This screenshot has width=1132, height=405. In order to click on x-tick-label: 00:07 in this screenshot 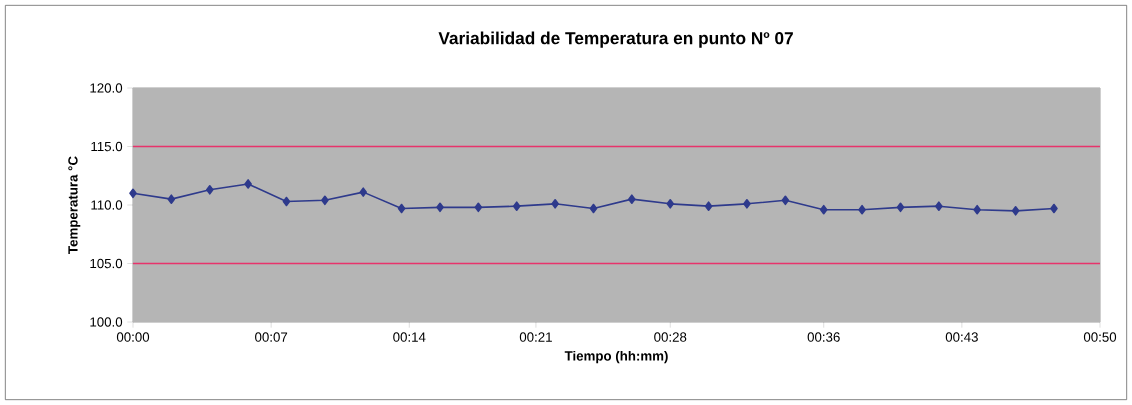, I will do `click(271, 337)`.